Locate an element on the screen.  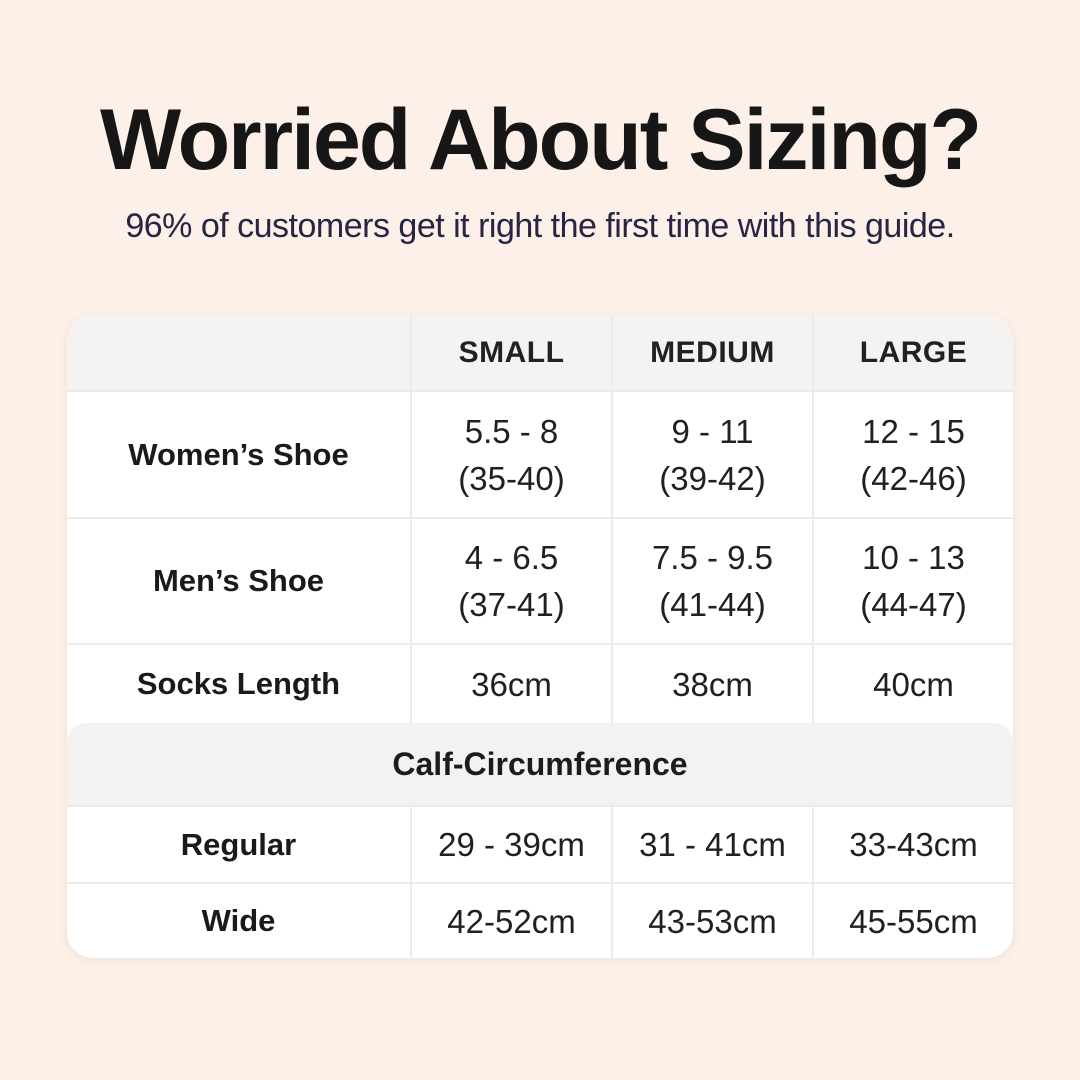
value-line: (42-46) is located at coordinates (913, 478).